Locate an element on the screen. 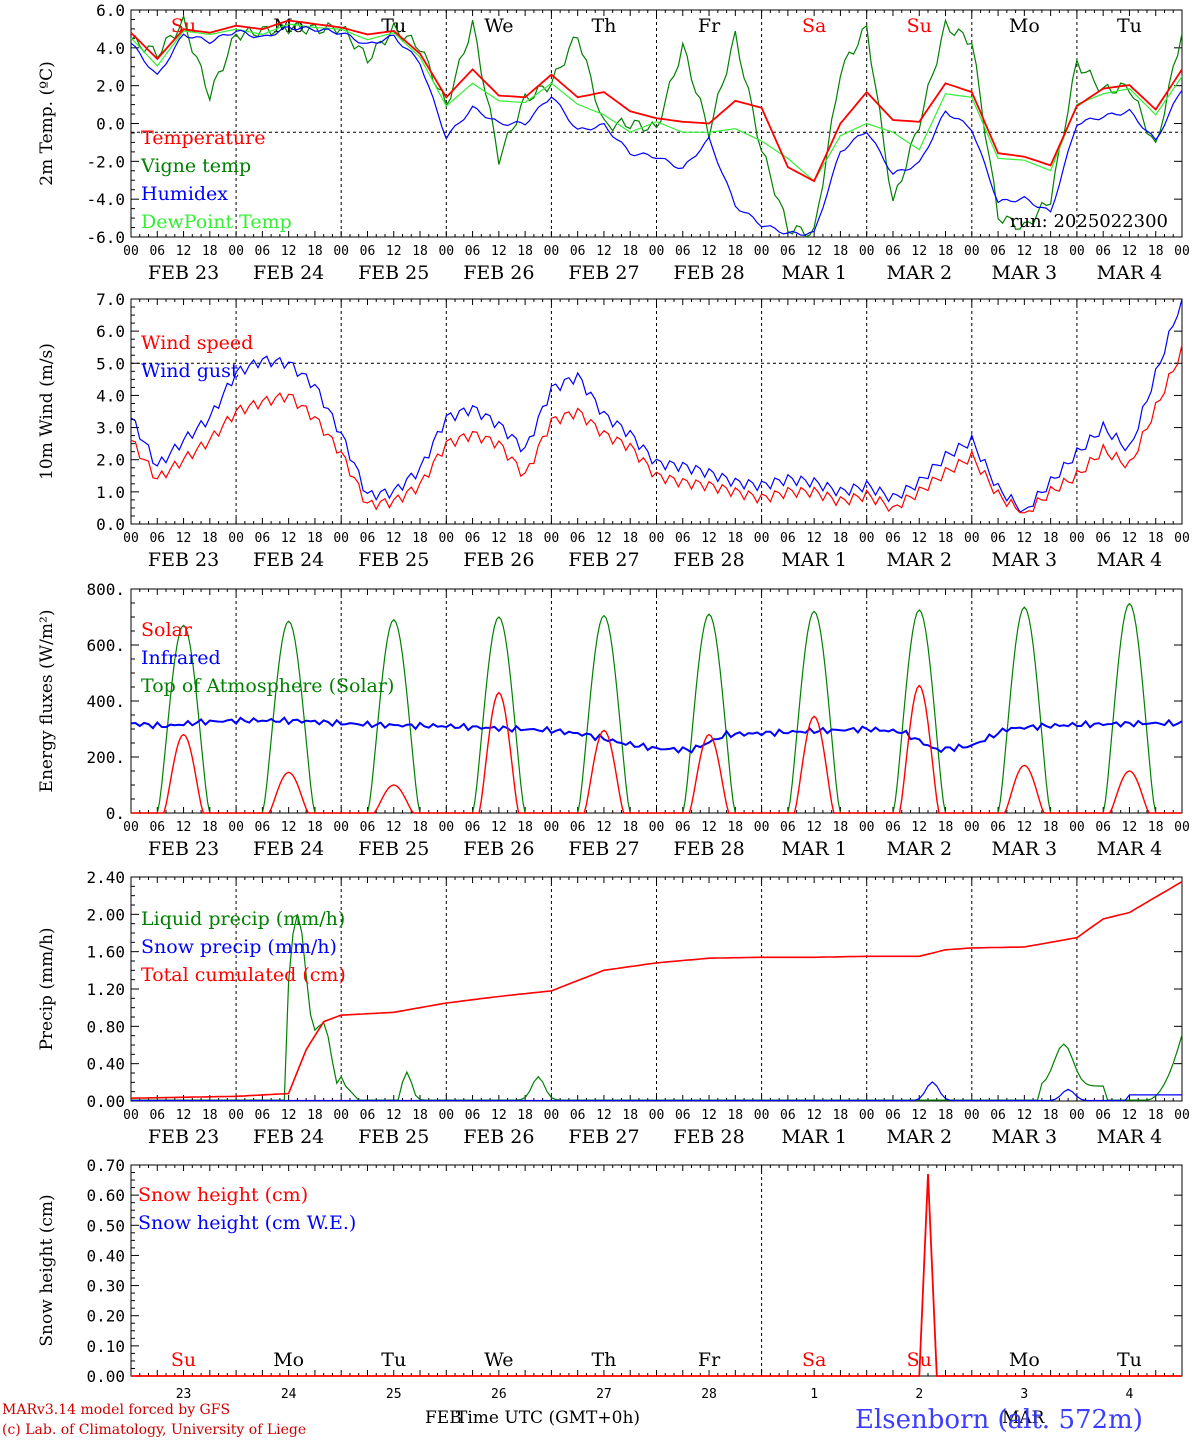 This screenshot has height=1440, width=1194. day-number: 3 is located at coordinates (1024, 1394).